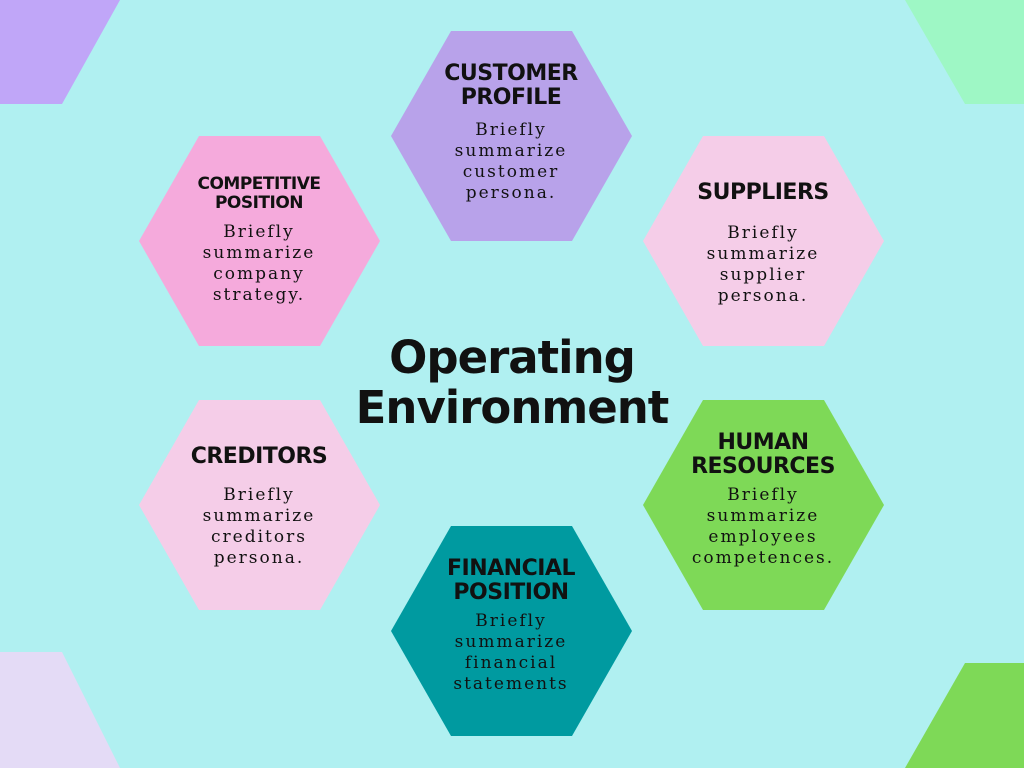 The image size is (1024, 768). What do you see at coordinates (511, 593) in the screenshot?
I see `node-financial-position-title-line2: POSITION` at bounding box center [511, 593].